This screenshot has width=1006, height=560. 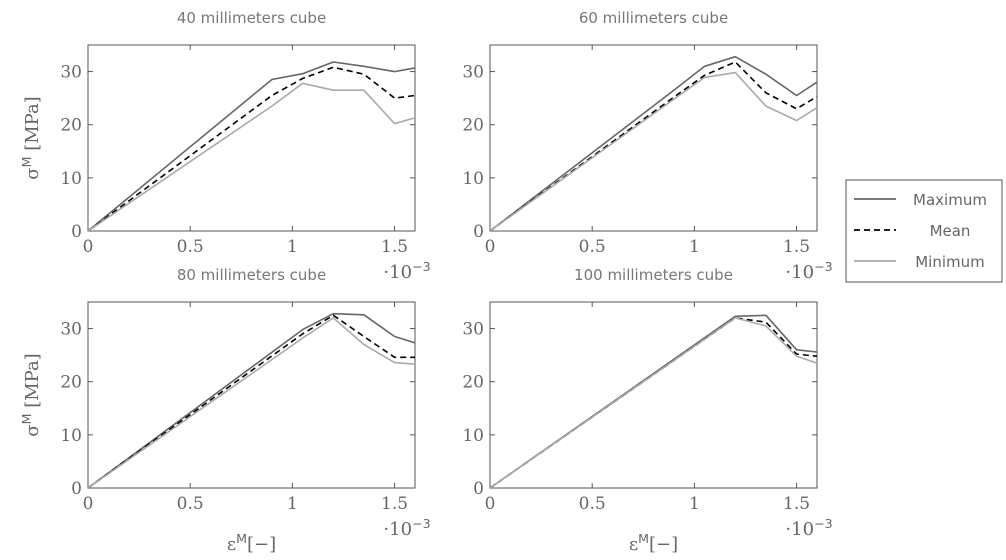 What do you see at coordinates (950, 200) in the screenshot?
I see `legend-label-maximum: Maximum` at bounding box center [950, 200].